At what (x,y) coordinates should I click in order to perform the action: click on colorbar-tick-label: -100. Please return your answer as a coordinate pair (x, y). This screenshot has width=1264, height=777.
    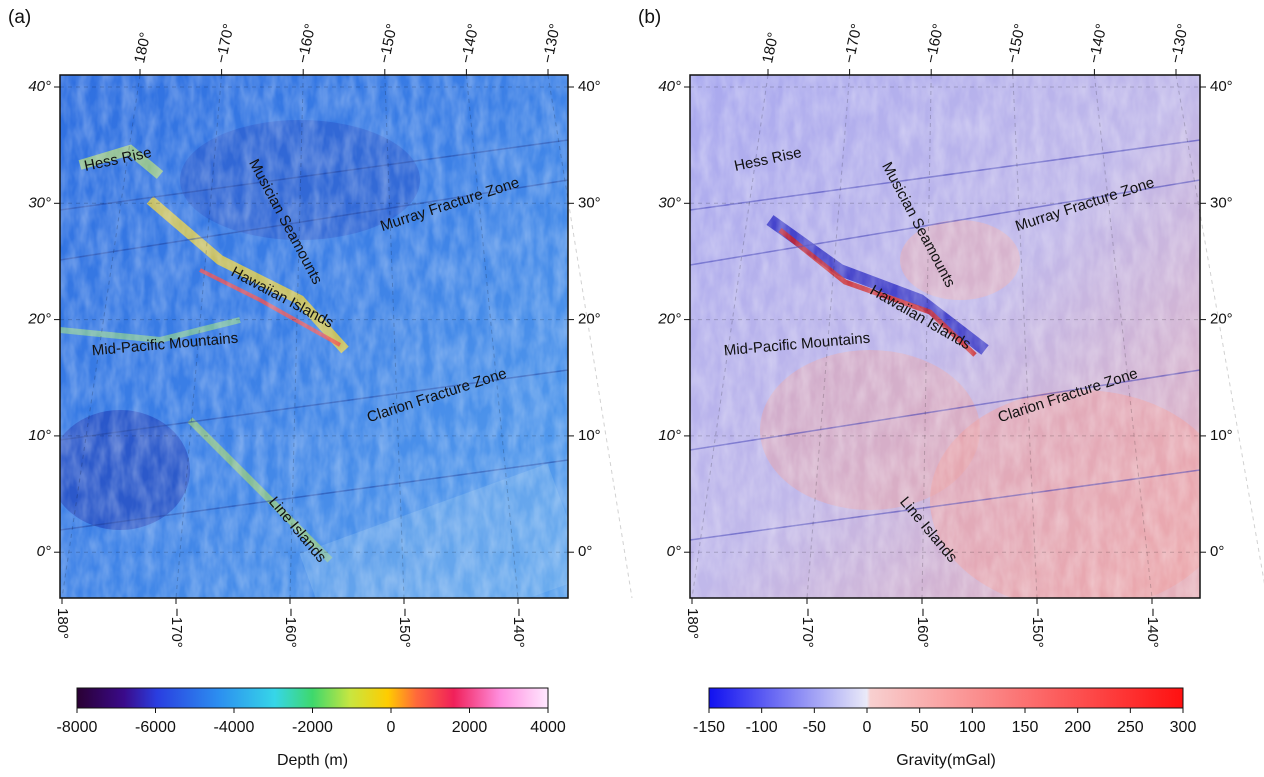
    Looking at the image, I should click on (762, 727).